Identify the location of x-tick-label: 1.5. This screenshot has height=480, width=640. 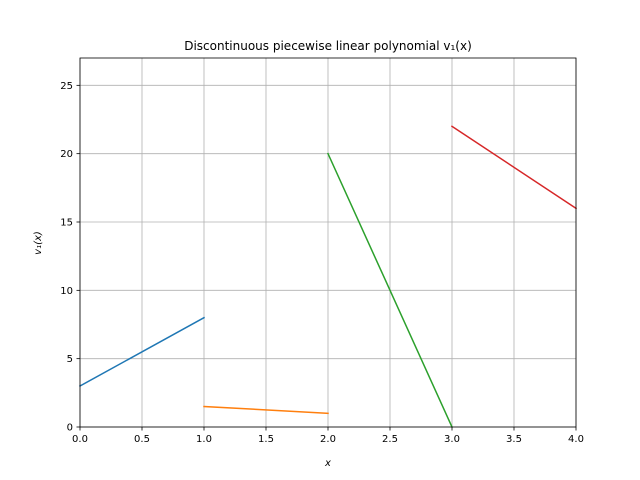
(266, 439).